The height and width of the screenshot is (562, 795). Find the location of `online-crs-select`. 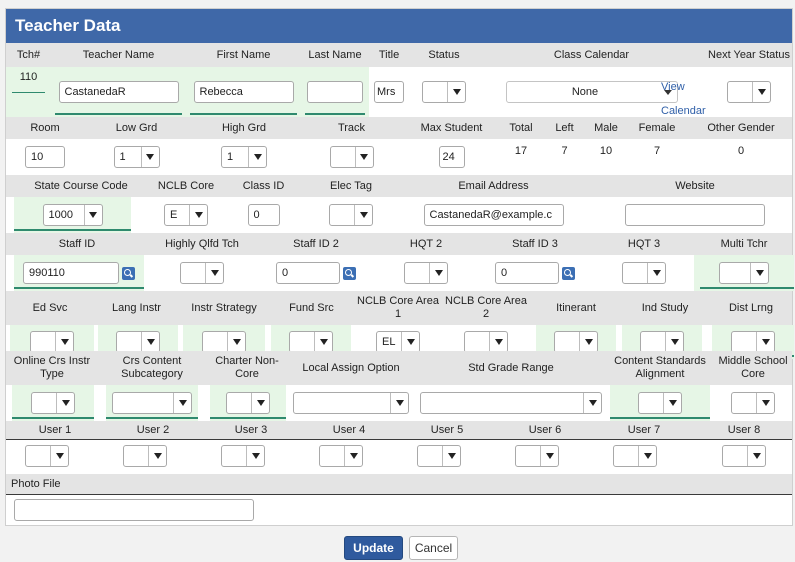

online-crs-select is located at coordinates (53, 403).